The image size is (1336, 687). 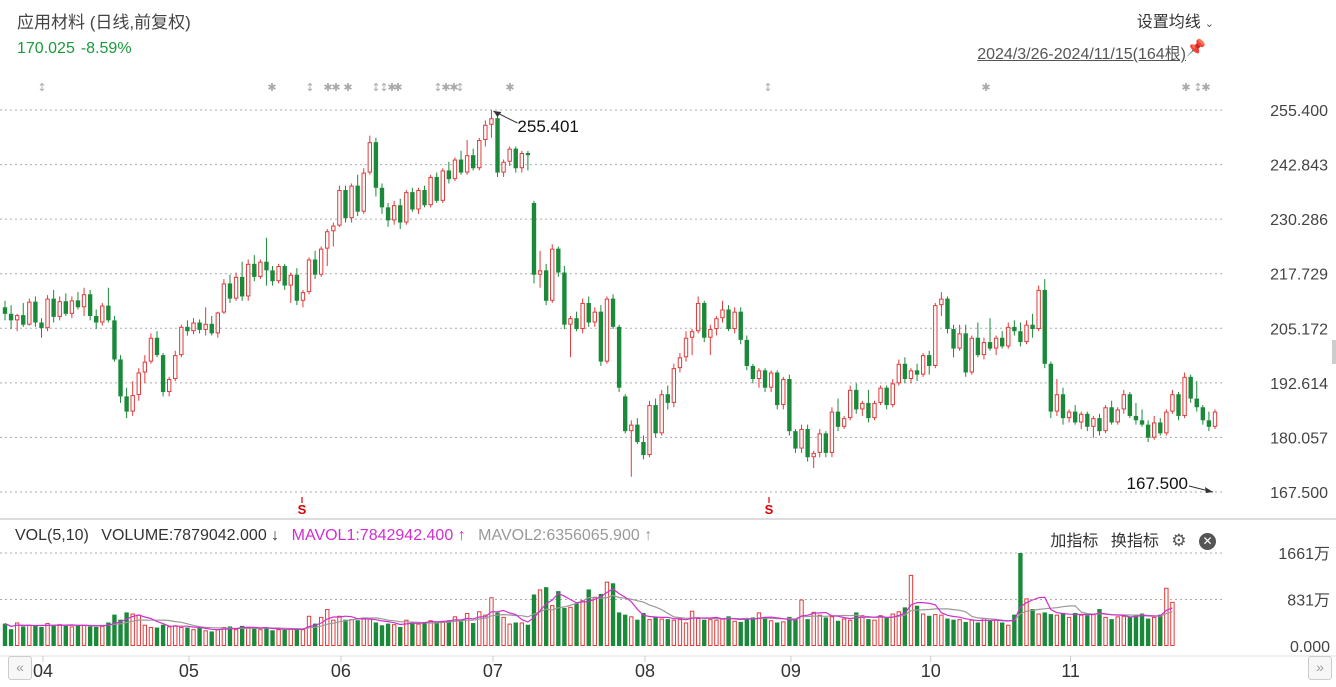 I want to click on scroll-right-button: », so click(x=1320, y=668).